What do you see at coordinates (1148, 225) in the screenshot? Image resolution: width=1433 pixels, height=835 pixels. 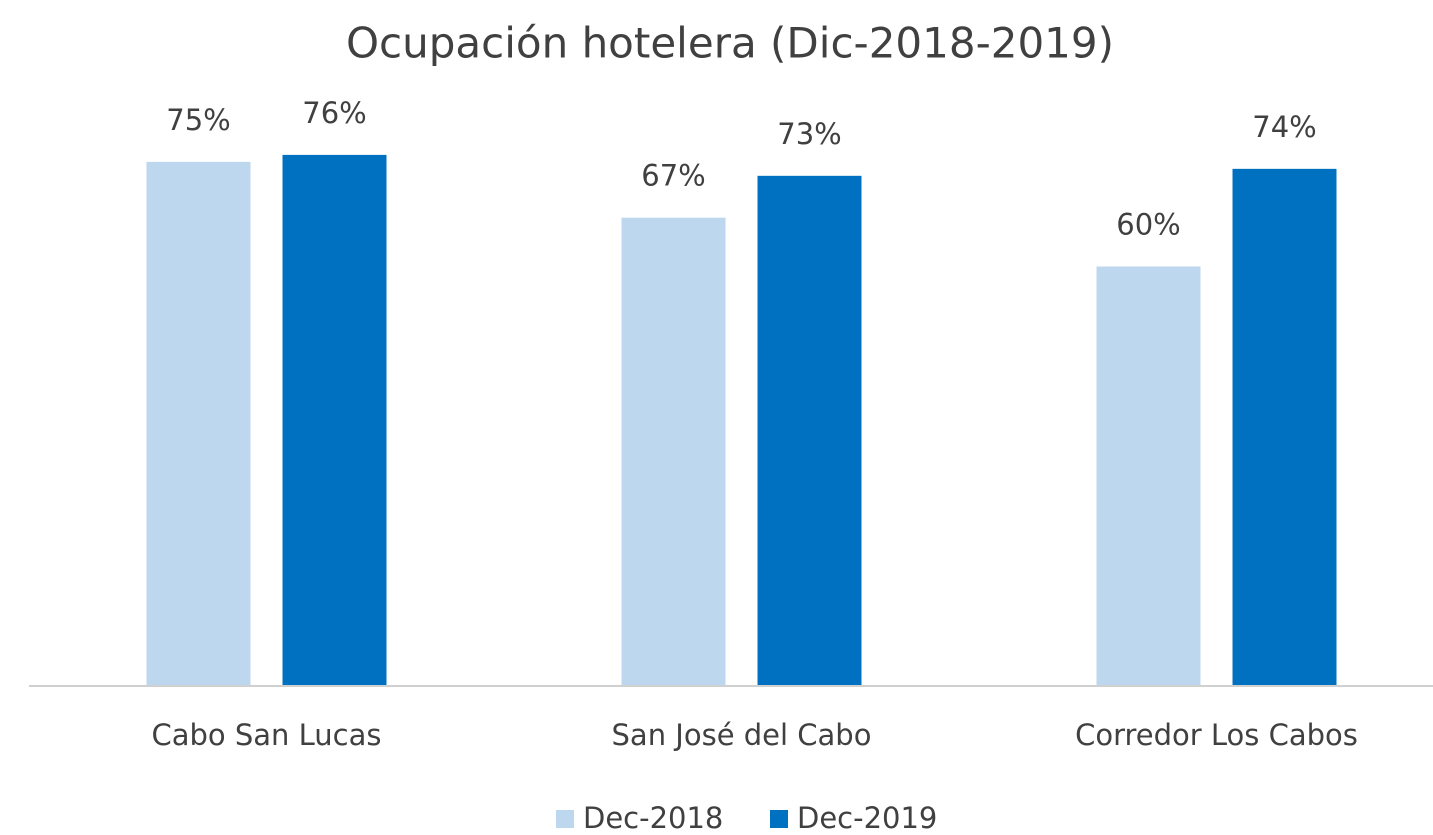 I see `data-label: 60%` at bounding box center [1148, 225].